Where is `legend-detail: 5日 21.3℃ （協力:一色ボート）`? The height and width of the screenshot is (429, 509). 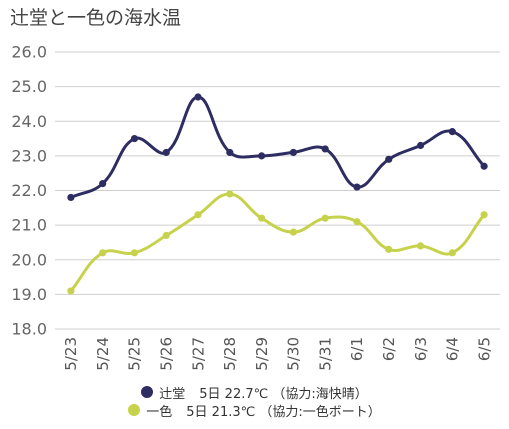 legend-detail: 5日 21.3℃ （協力:一色ボート） is located at coordinates (283, 412).